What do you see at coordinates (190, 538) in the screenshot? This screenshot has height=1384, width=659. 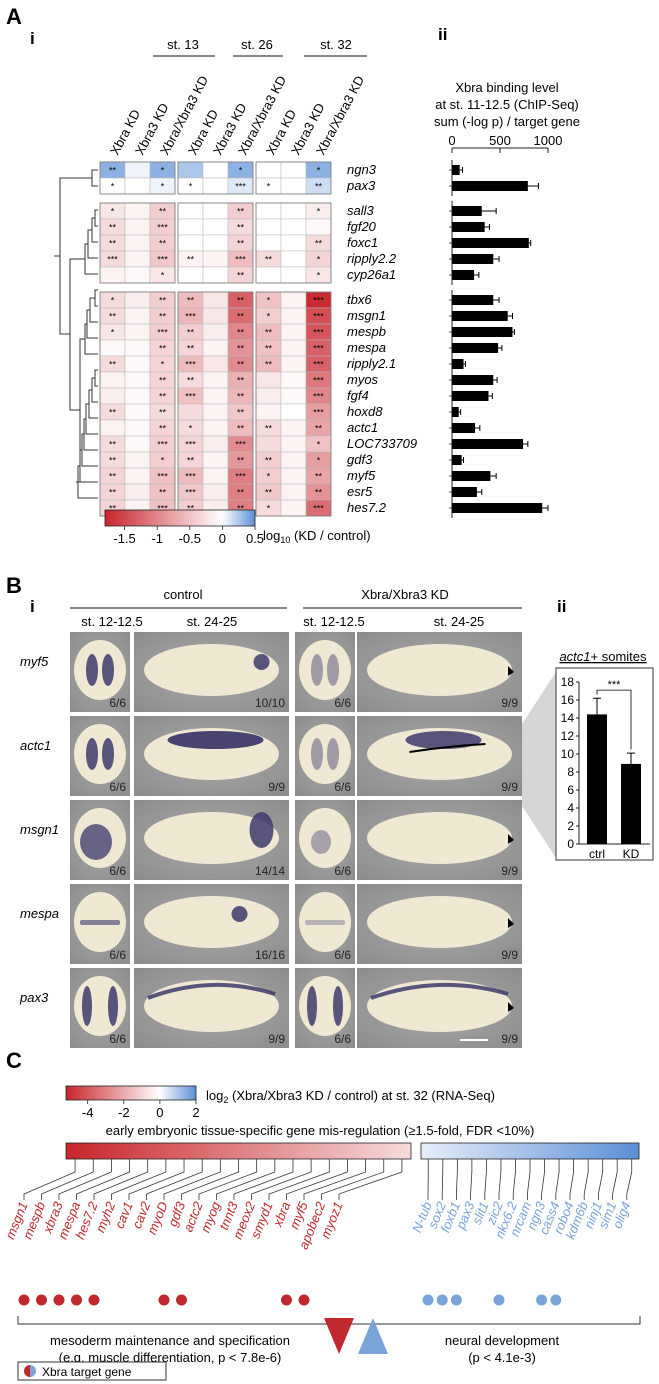 I see `colorbar-a-tick-label: -0.5` at bounding box center [190, 538].